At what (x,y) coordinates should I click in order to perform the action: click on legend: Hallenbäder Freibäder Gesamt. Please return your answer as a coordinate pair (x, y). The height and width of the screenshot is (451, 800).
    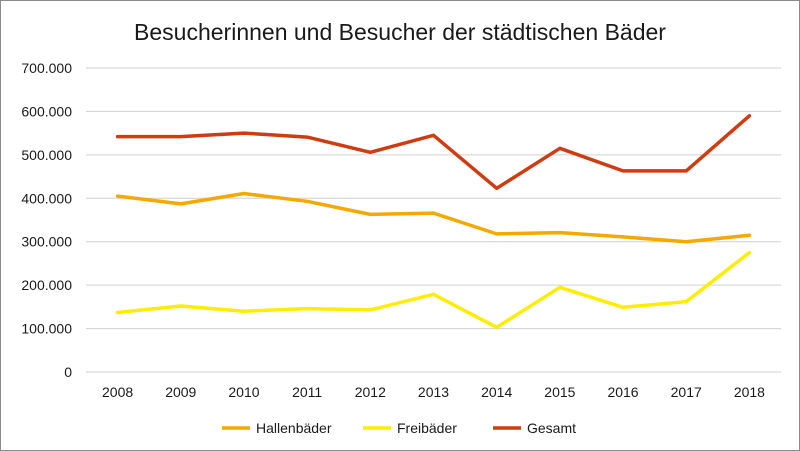
    Looking at the image, I should click on (399, 428).